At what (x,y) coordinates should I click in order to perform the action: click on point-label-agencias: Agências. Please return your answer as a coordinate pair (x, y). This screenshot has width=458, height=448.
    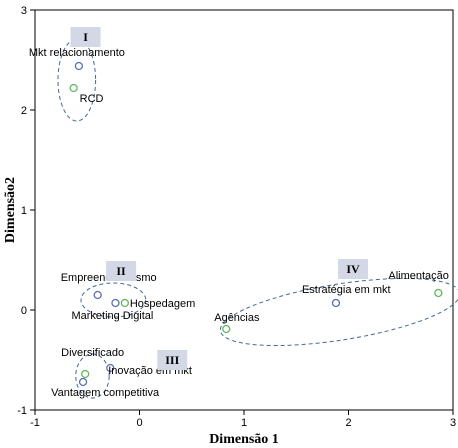
    Looking at the image, I should click on (237, 318).